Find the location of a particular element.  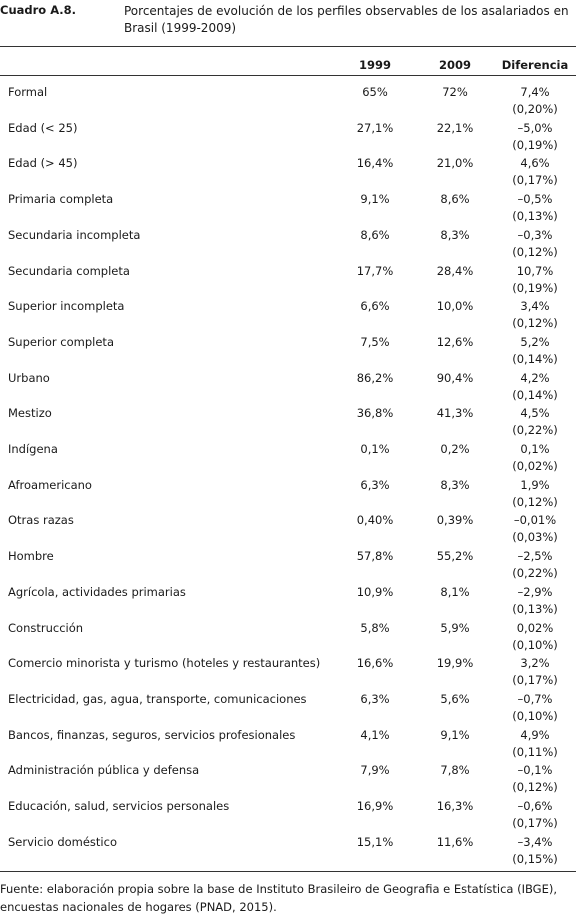

cell-1999: 16,6% is located at coordinates (375, 663).